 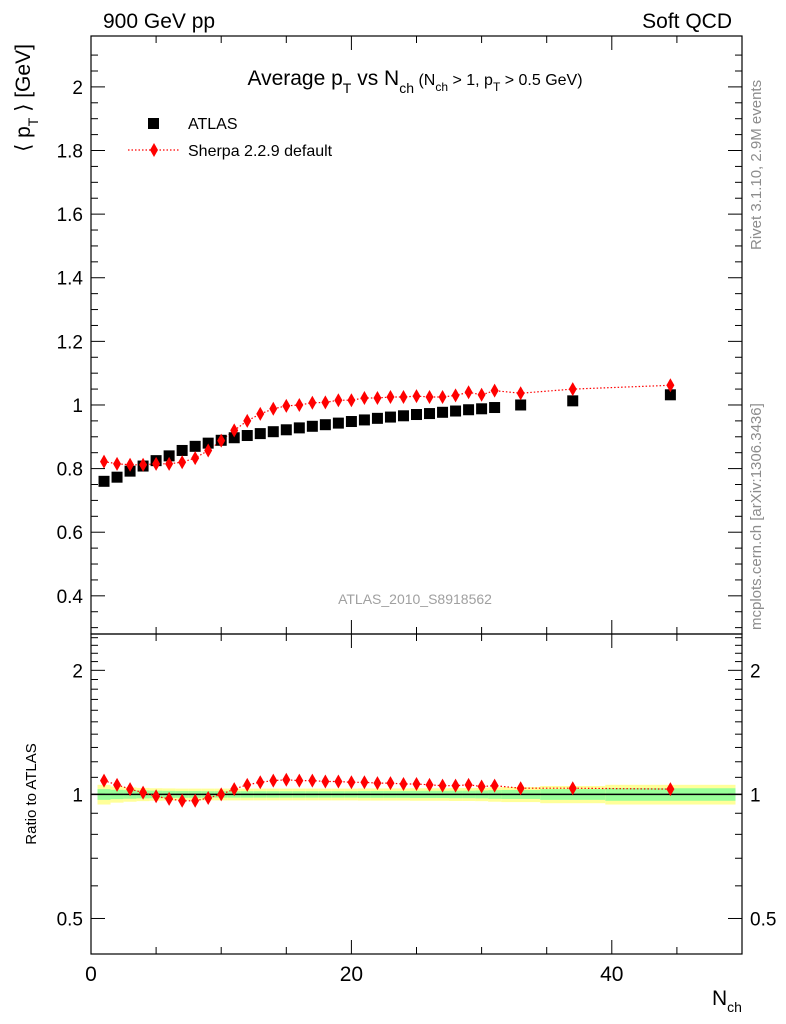 I want to click on x-tick-label: 40, so click(x=611, y=974).